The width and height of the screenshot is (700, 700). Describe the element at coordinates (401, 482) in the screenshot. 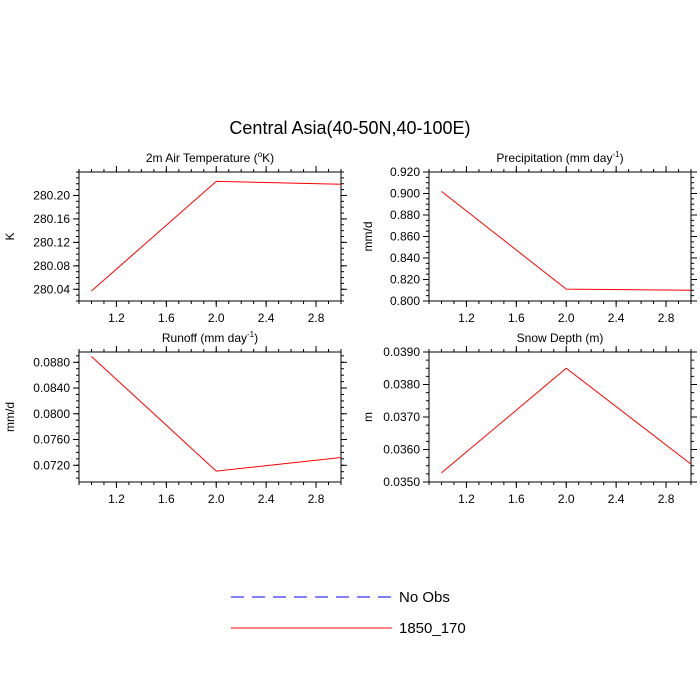

I see `y-tick-label: 0.0350` at that location.